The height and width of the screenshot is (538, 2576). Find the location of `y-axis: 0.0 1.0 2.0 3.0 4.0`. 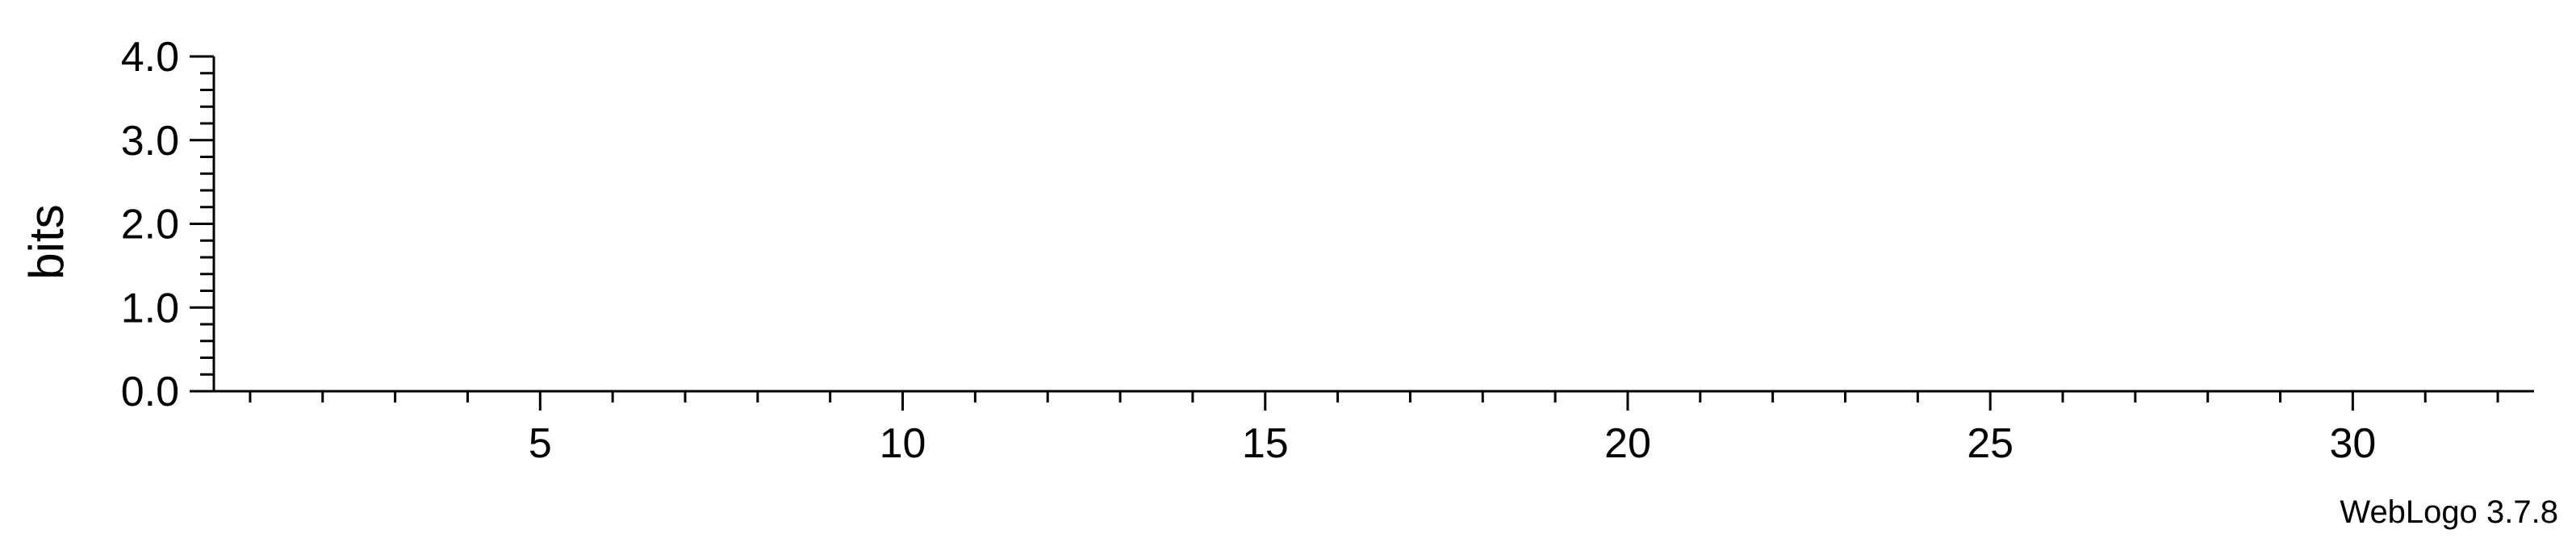

y-axis: 0.0 1.0 2.0 3.0 4.0 is located at coordinates (168, 225).